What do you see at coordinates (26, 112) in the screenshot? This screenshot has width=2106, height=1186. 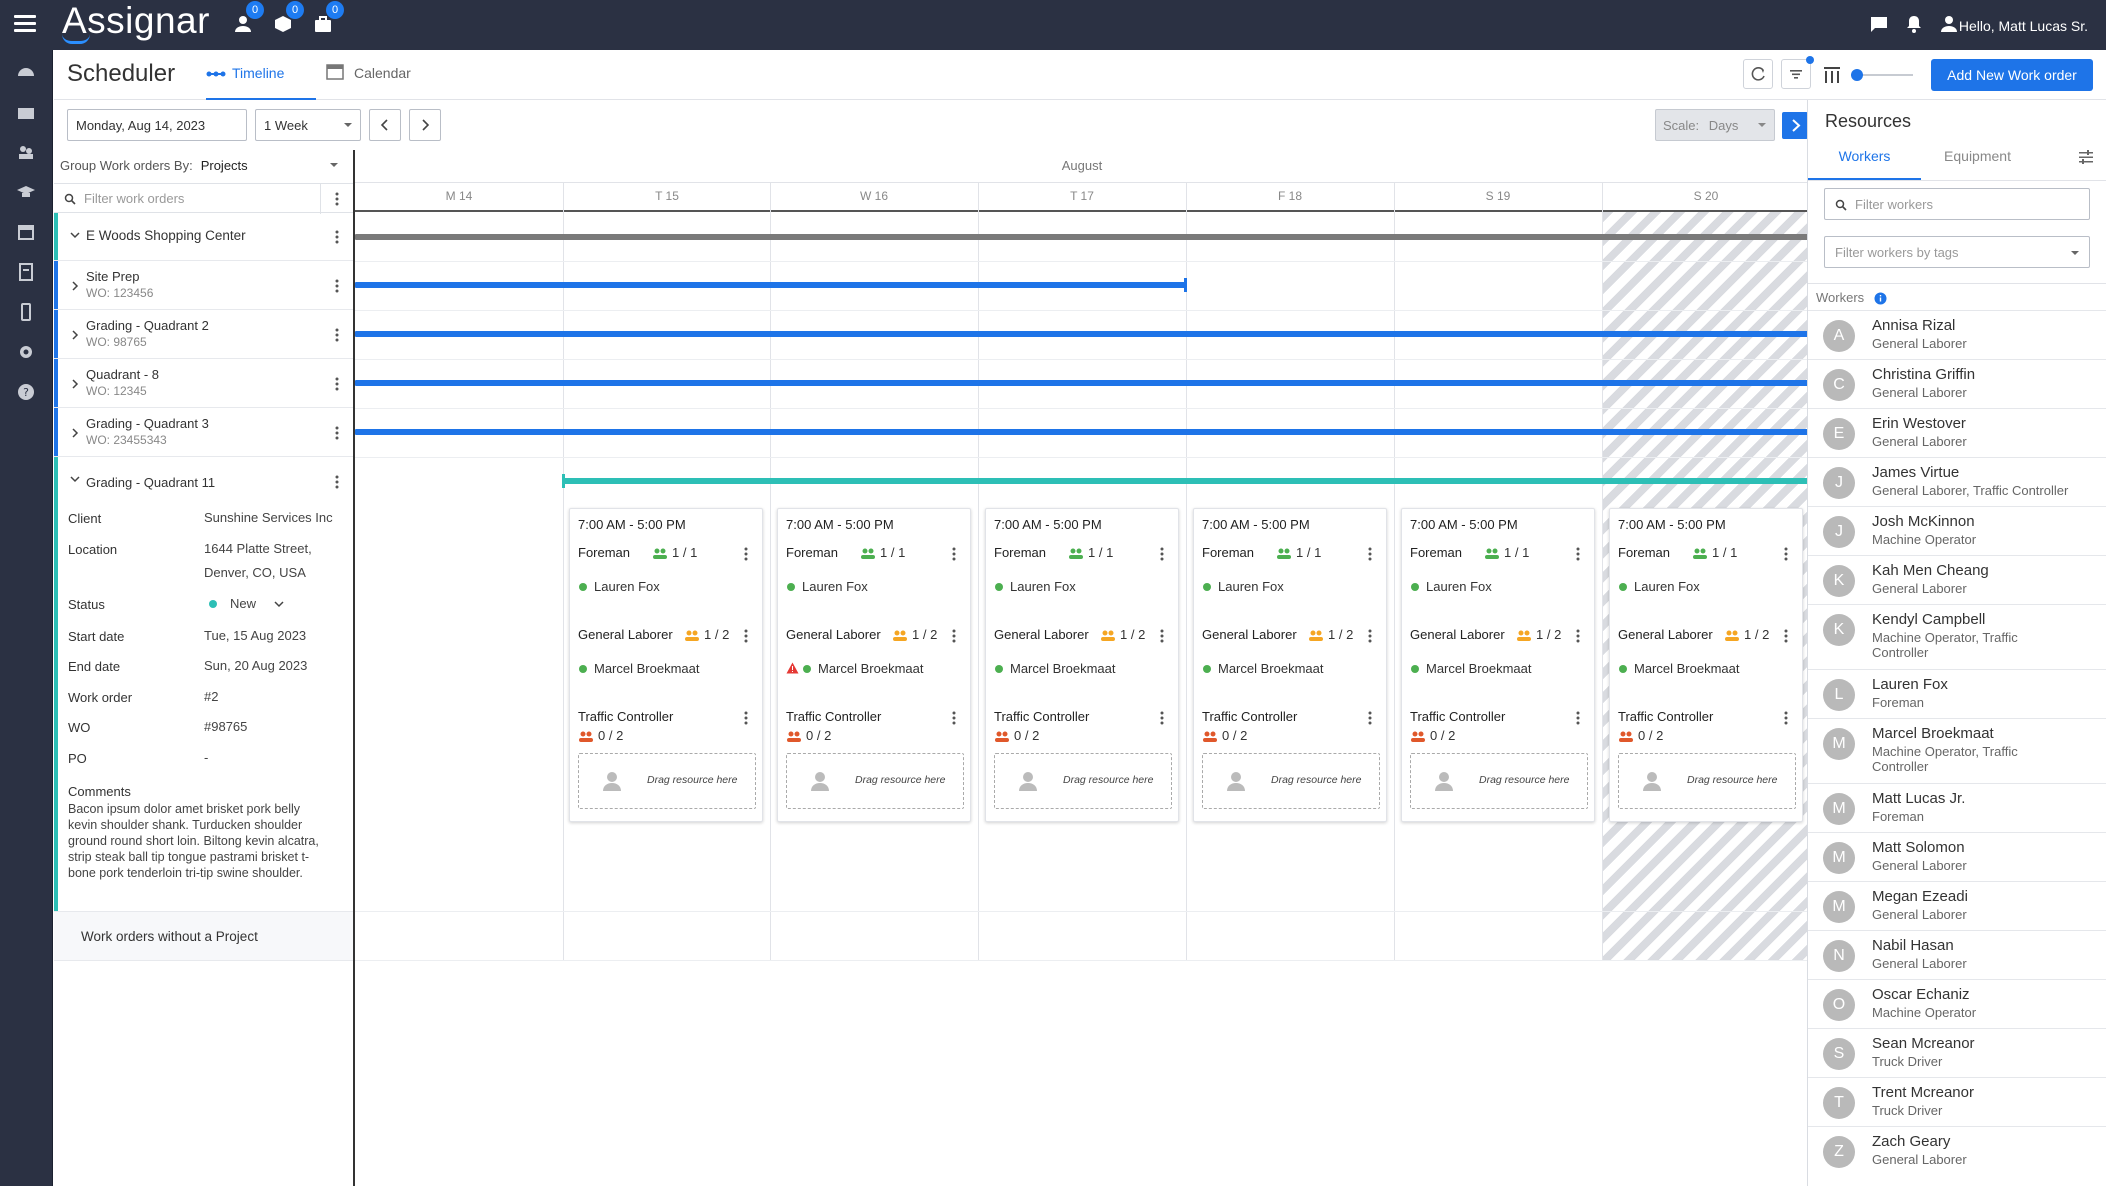 I see `briefcase-nav-icon` at bounding box center [26, 112].